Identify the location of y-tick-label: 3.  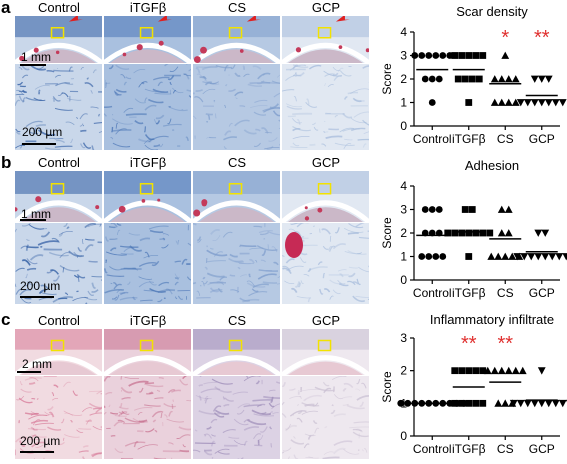
(403, 338).